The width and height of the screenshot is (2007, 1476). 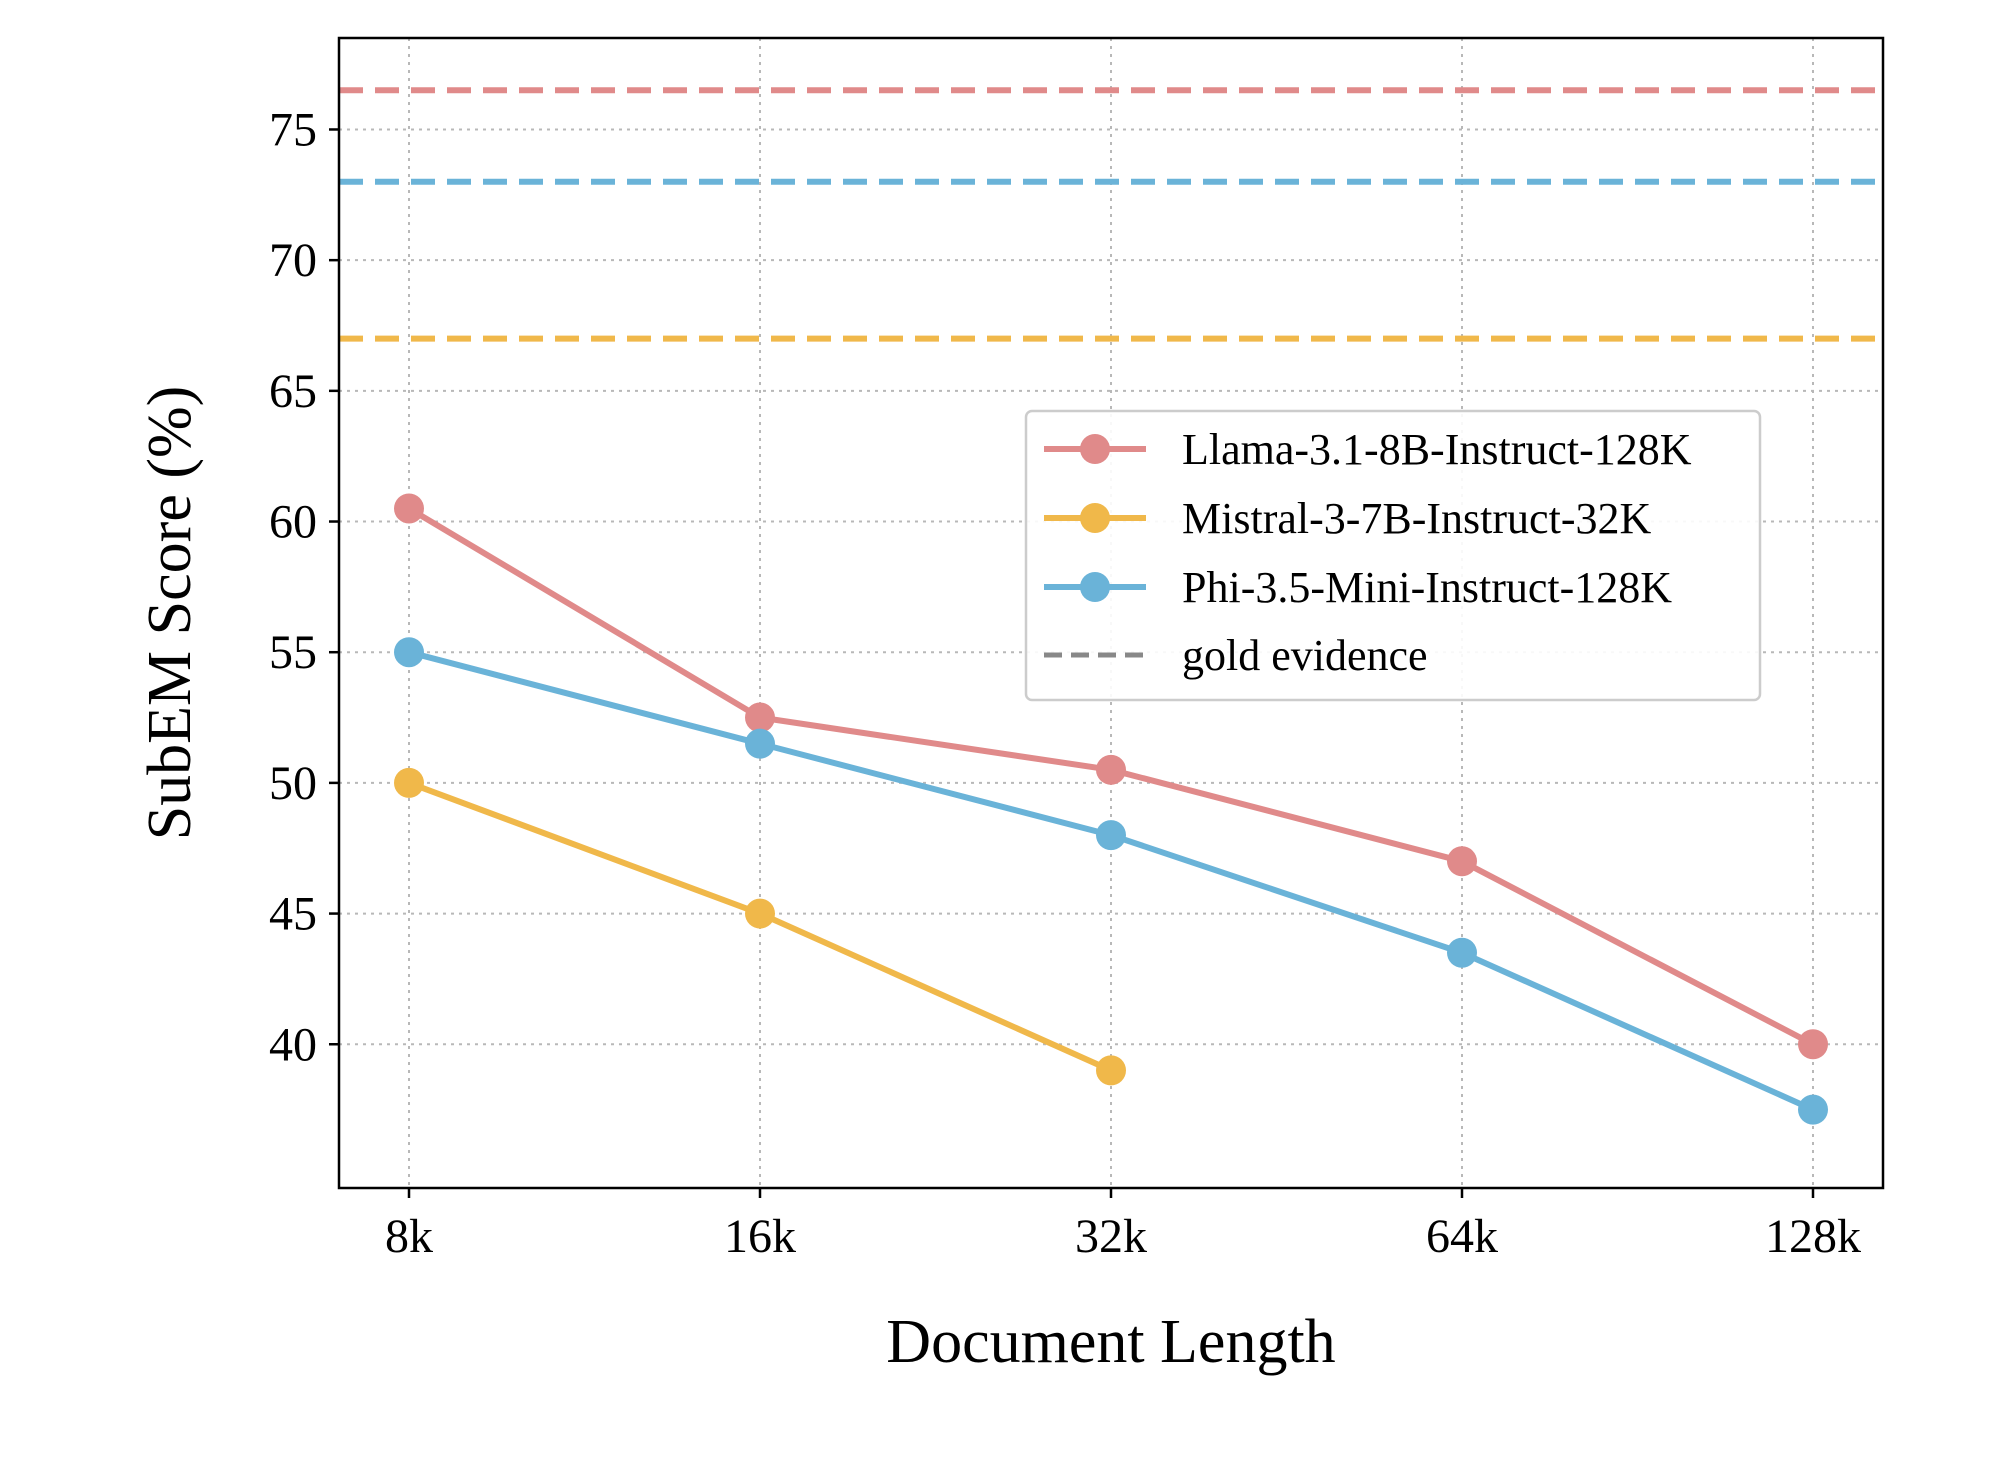 I want to click on x-axis-ticks: 8k 16k 32k 64k 128k, so click(x=1123, y=1225).